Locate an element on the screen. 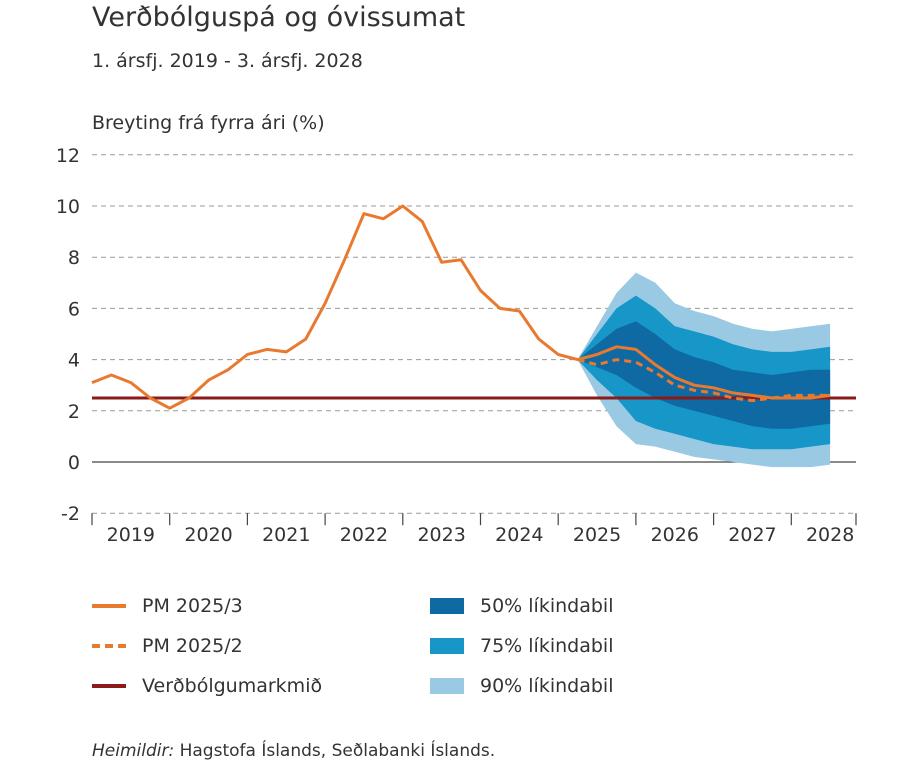 This screenshot has height=765, width=912. x-tick-label: 2020 is located at coordinates (208, 535).